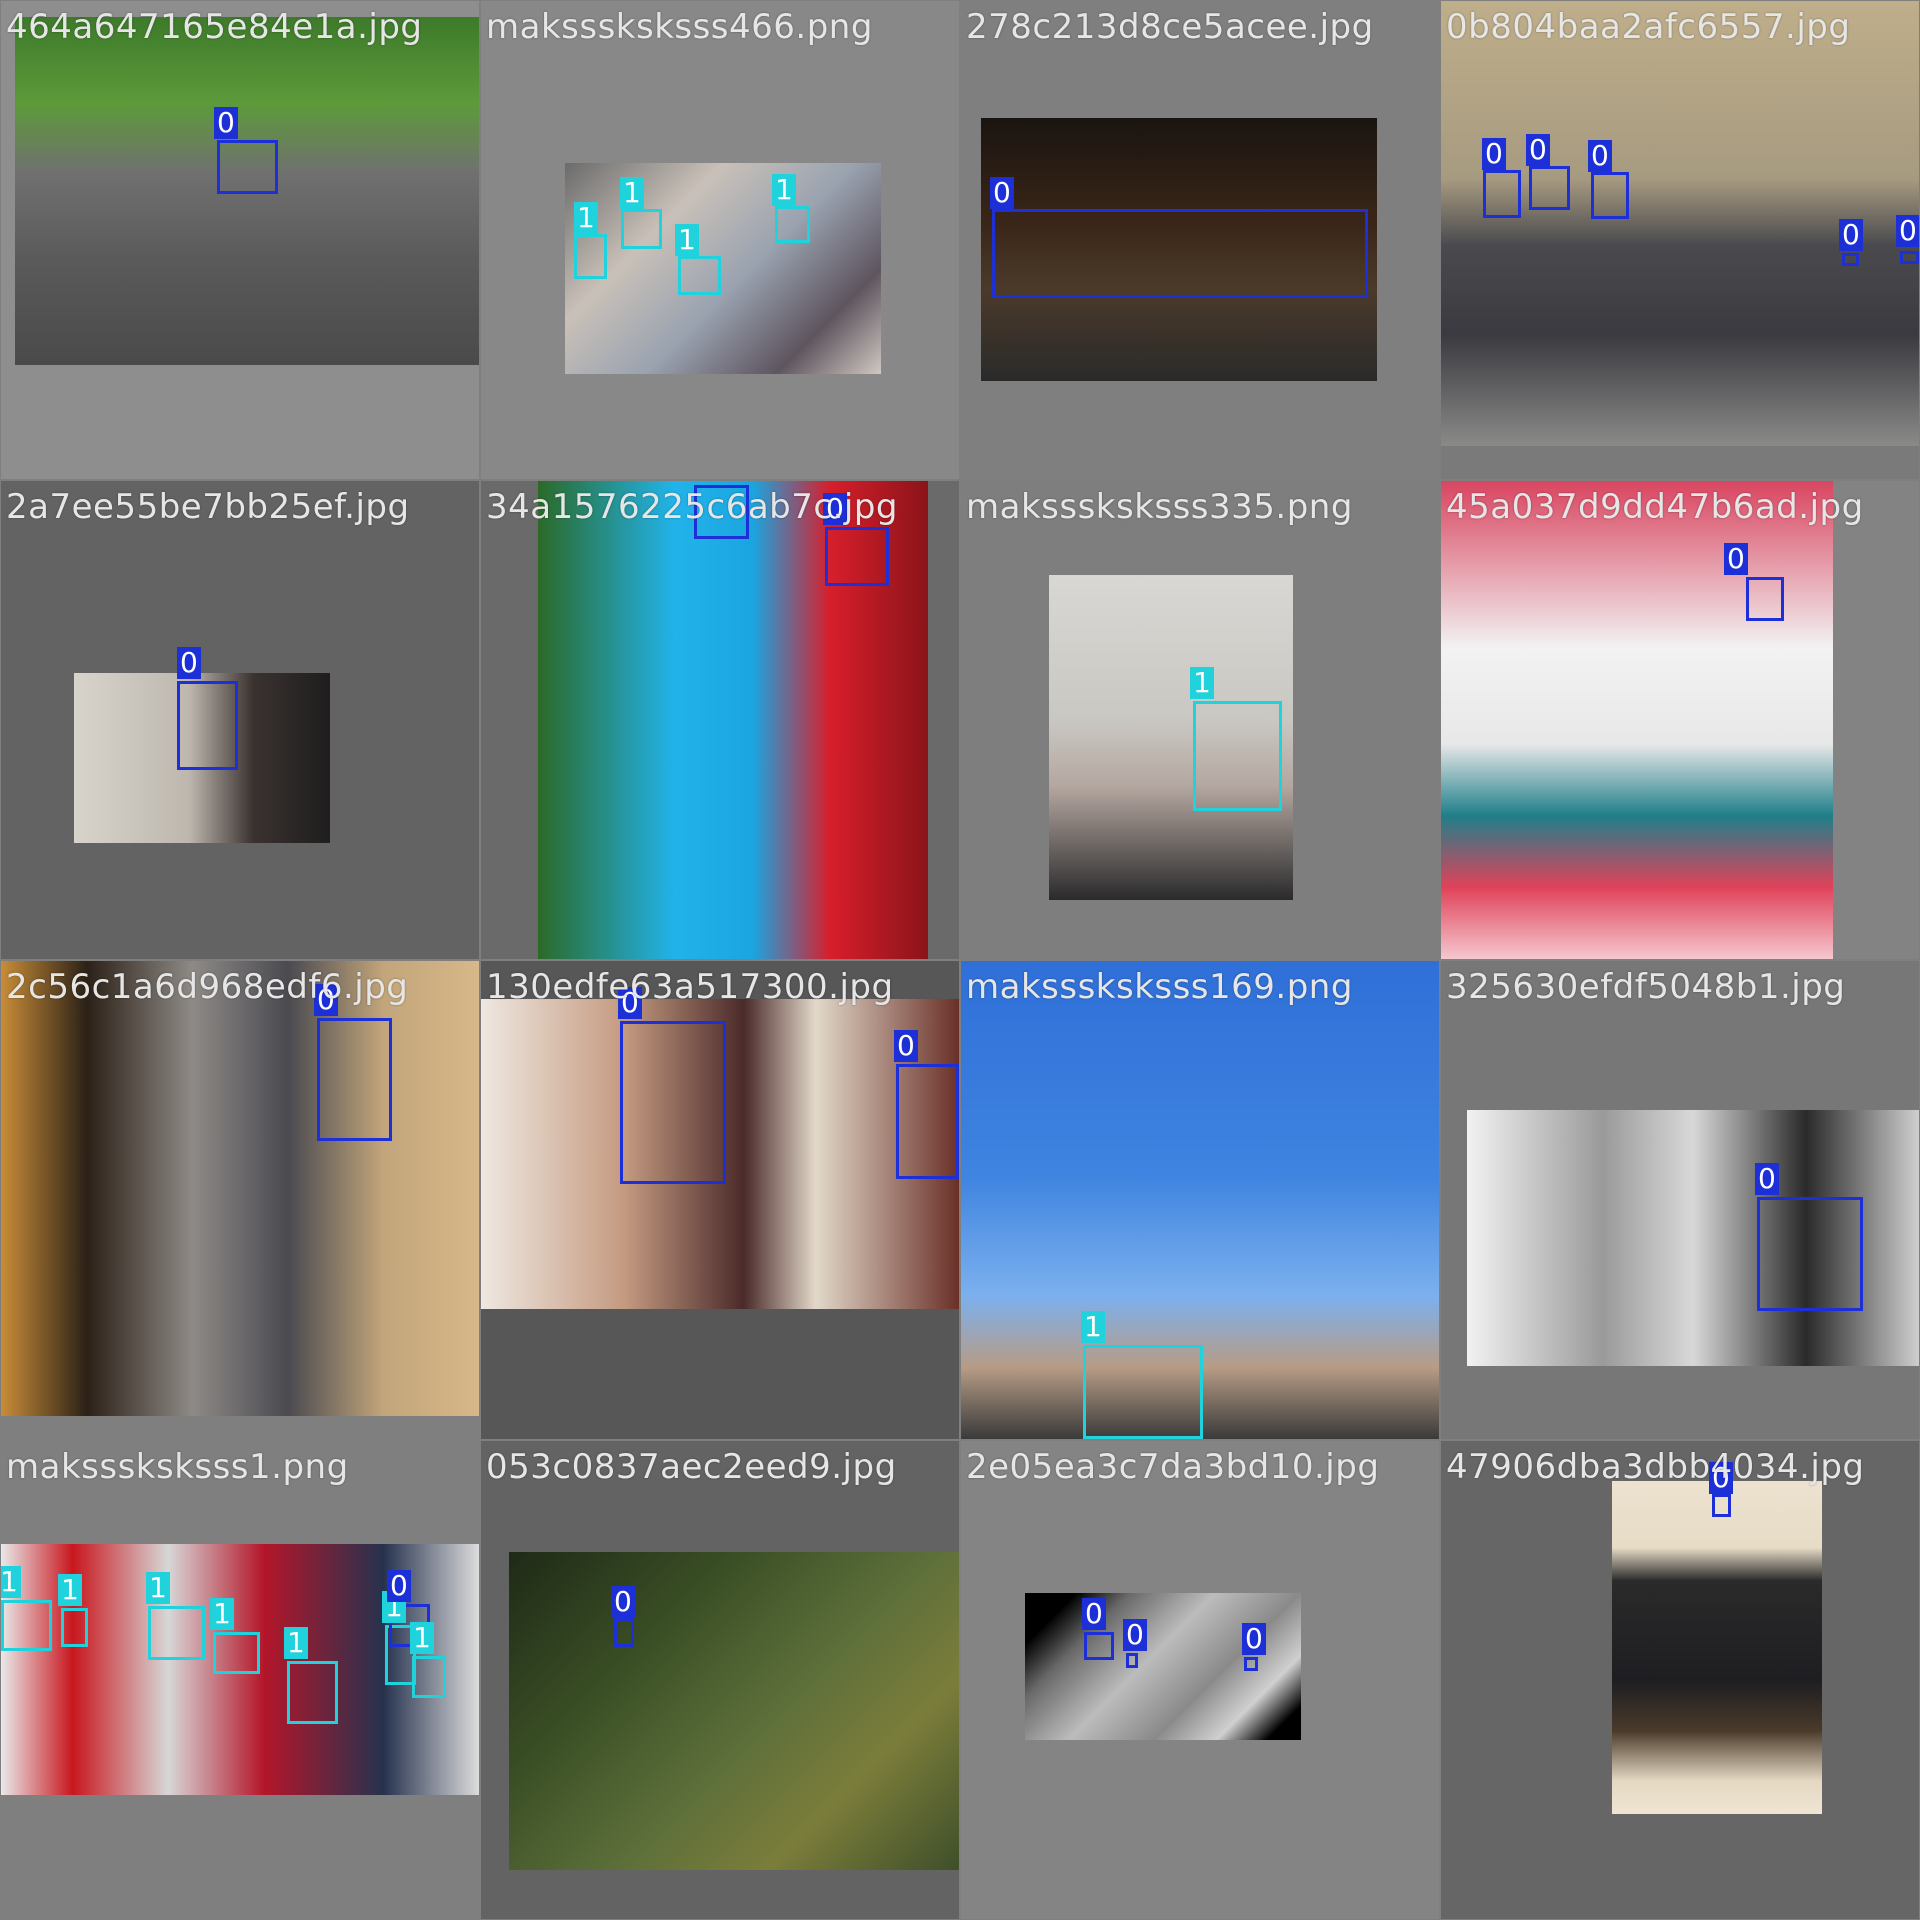 The height and width of the screenshot is (1920, 1920). I want to click on tile: 2c56c1a6d968edf6.jpg 0, so click(240, 1200).